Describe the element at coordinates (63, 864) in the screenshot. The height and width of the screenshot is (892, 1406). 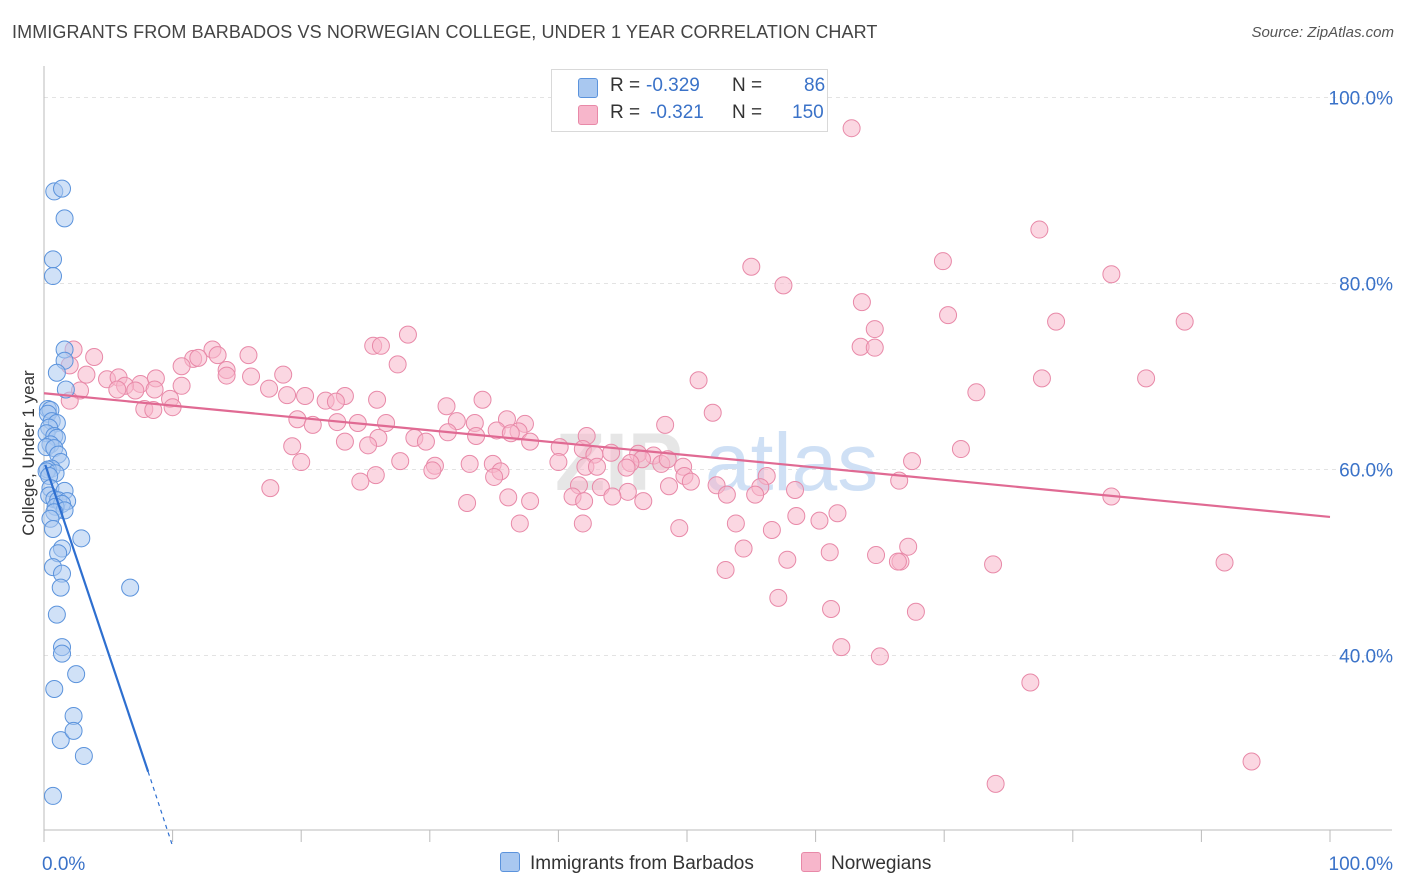
I see `x-tick-label-min: 0.0%` at that location.